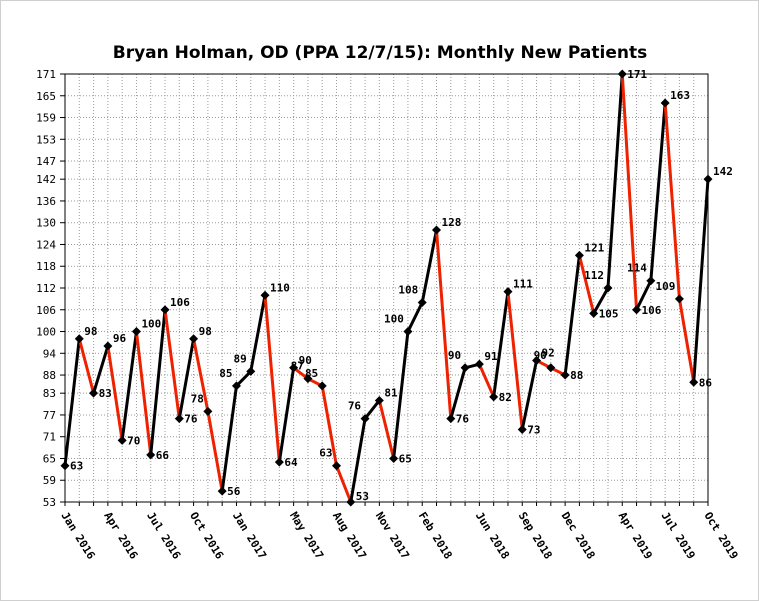 The image size is (759, 601). I want to click on y-tick-label: 124, so click(46, 244).